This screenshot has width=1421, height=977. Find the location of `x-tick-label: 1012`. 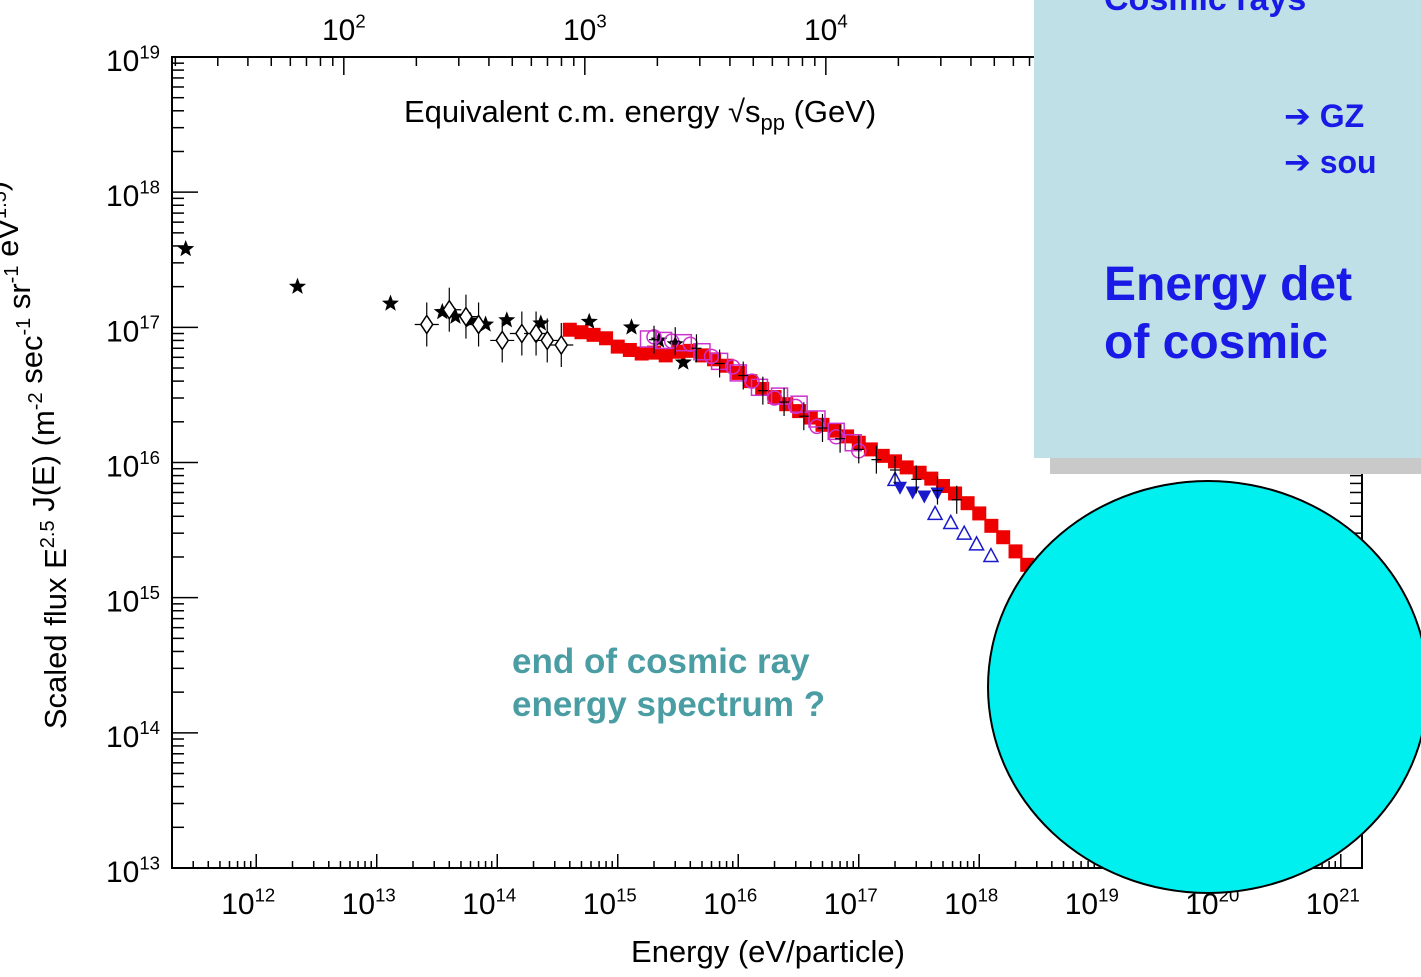

x-tick-label: 1012 is located at coordinates (248, 902).